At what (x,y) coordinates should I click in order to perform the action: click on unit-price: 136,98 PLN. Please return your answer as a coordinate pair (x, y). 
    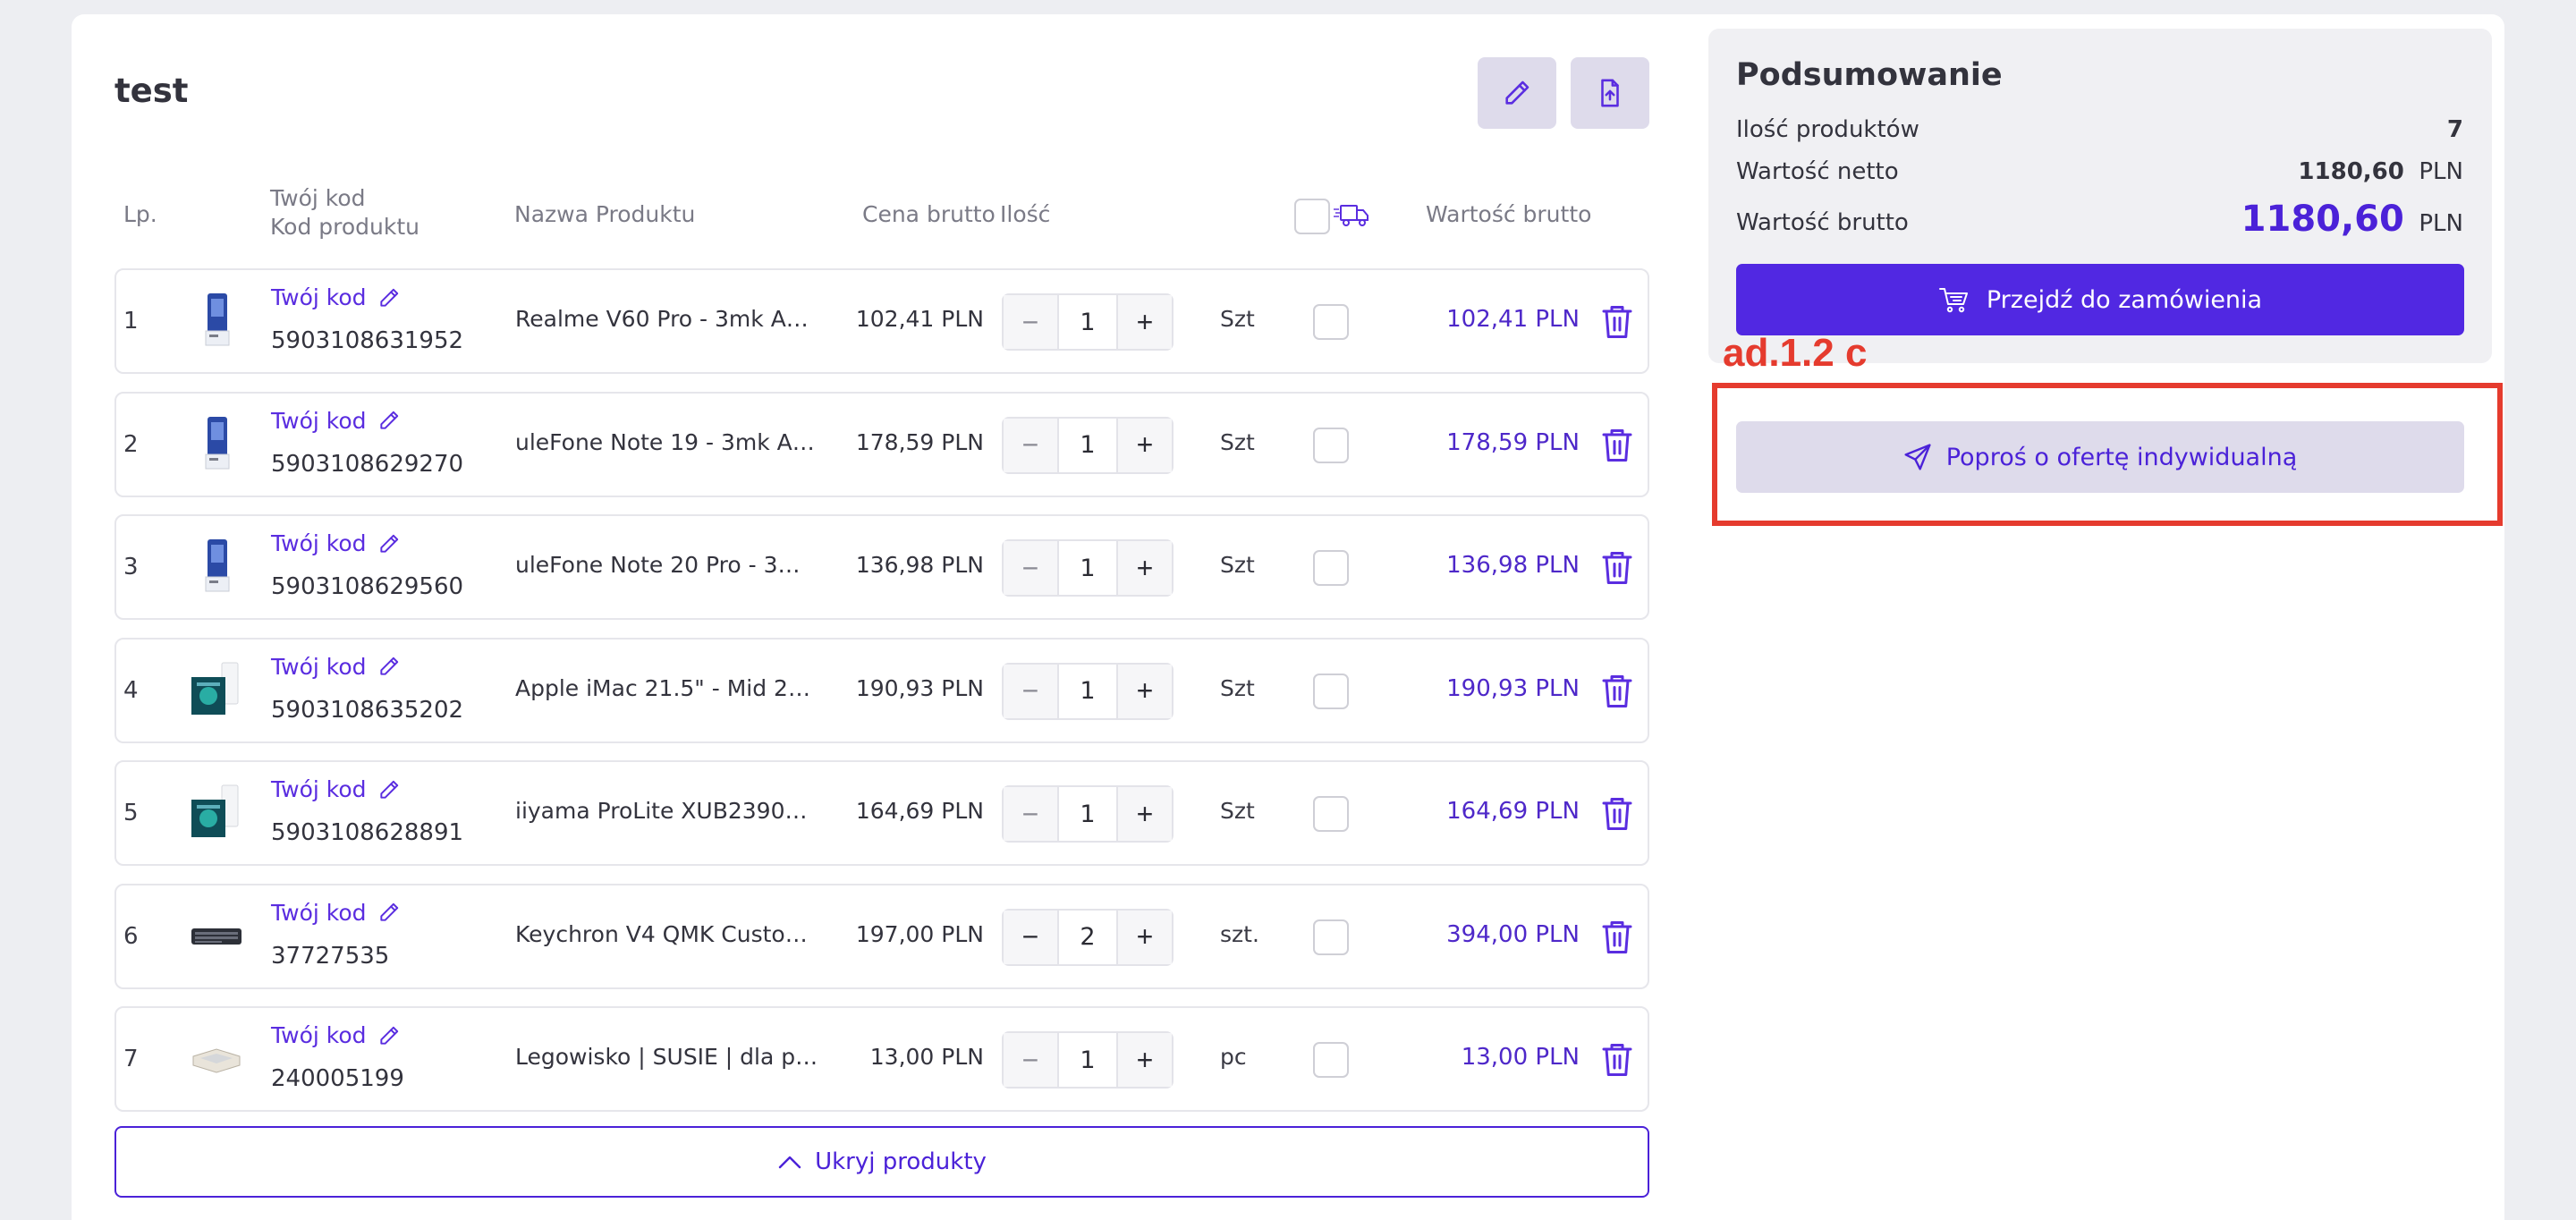
    Looking at the image, I should click on (919, 565).